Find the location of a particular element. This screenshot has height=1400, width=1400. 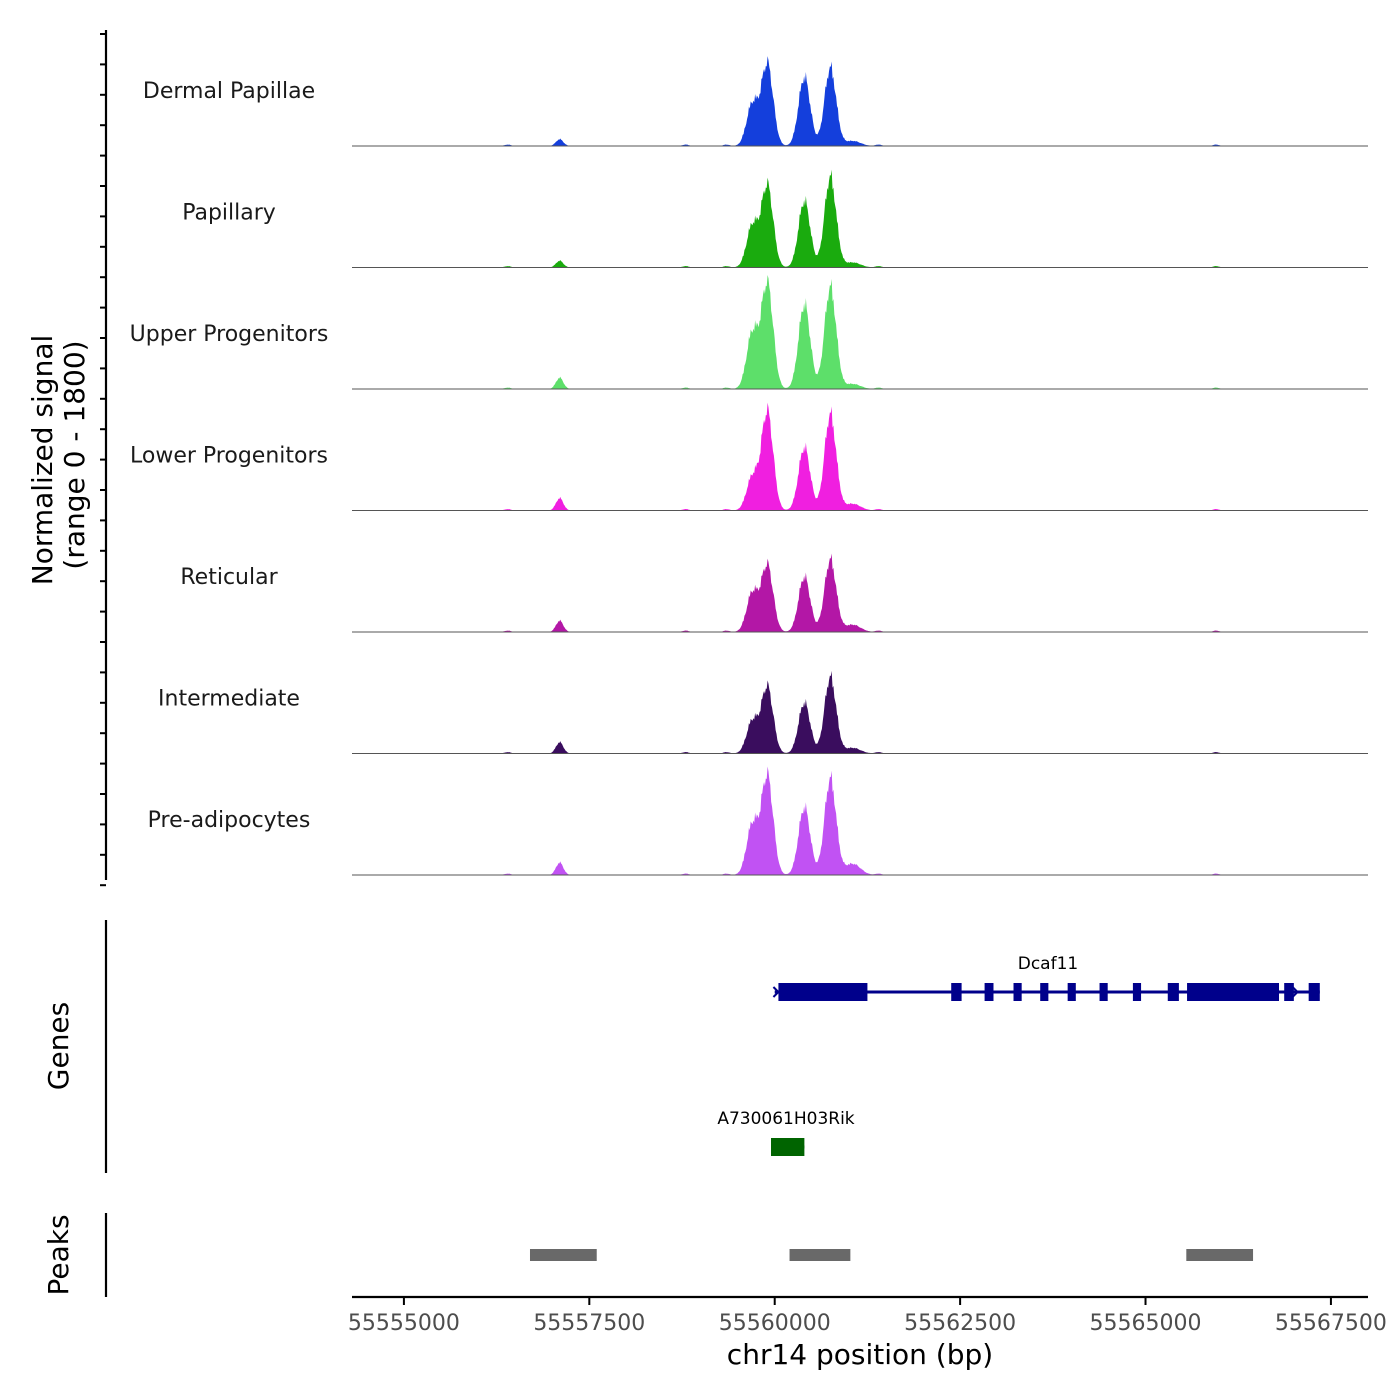

track-label: Dermal Papillae is located at coordinates (229, 91).